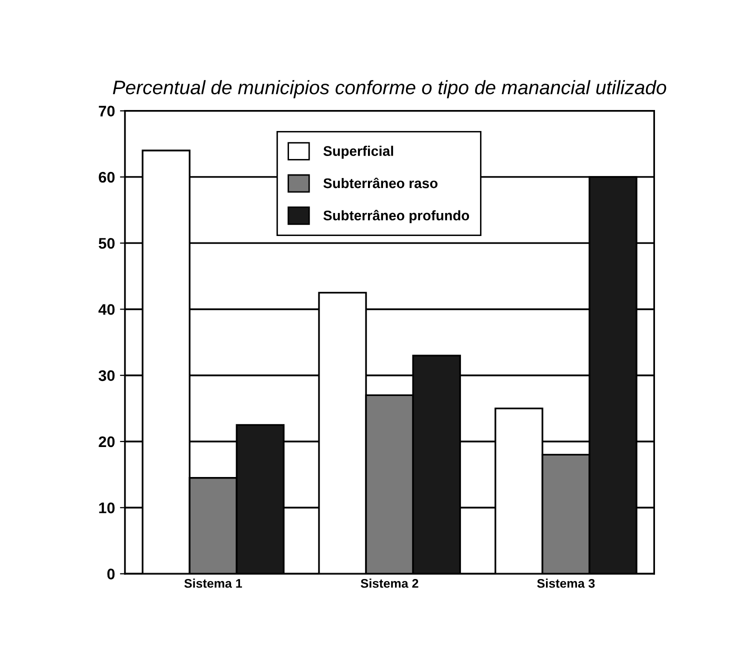 The height and width of the screenshot is (652, 735). What do you see at coordinates (111, 574) in the screenshot?
I see `y-tick-label: 0` at bounding box center [111, 574].